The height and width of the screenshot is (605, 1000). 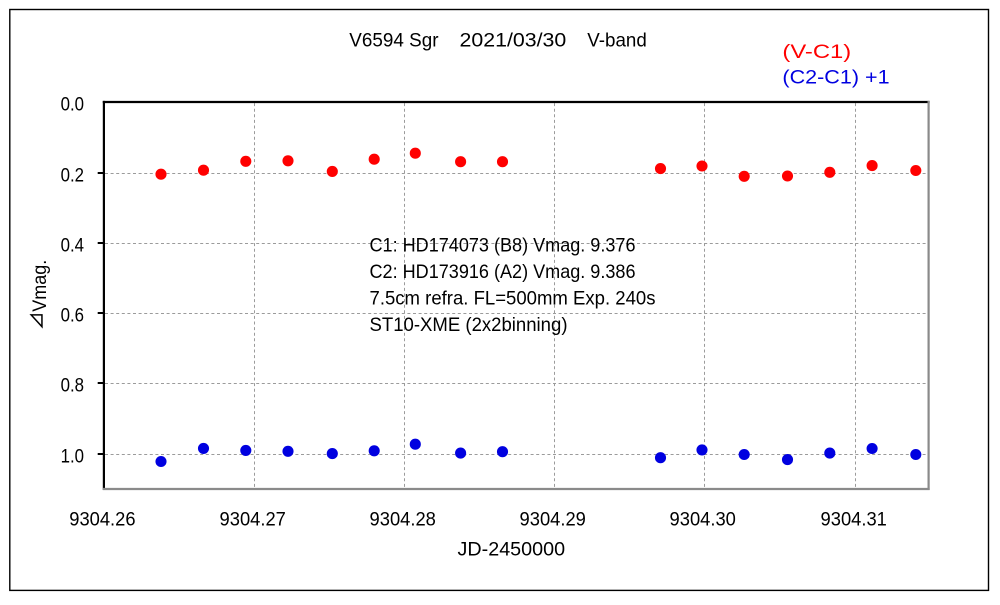 What do you see at coordinates (513, 40) in the screenshot?
I see `svg-text: 2021/03/30` at bounding box center [513, 40].